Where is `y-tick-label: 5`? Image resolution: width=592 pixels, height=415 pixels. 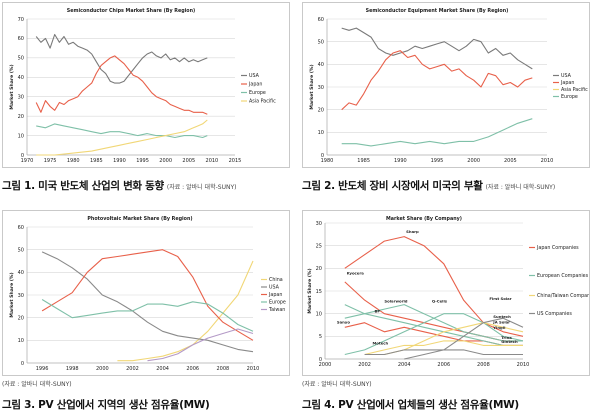 y-tick-label: 5 is located at coordinates (320, 337).